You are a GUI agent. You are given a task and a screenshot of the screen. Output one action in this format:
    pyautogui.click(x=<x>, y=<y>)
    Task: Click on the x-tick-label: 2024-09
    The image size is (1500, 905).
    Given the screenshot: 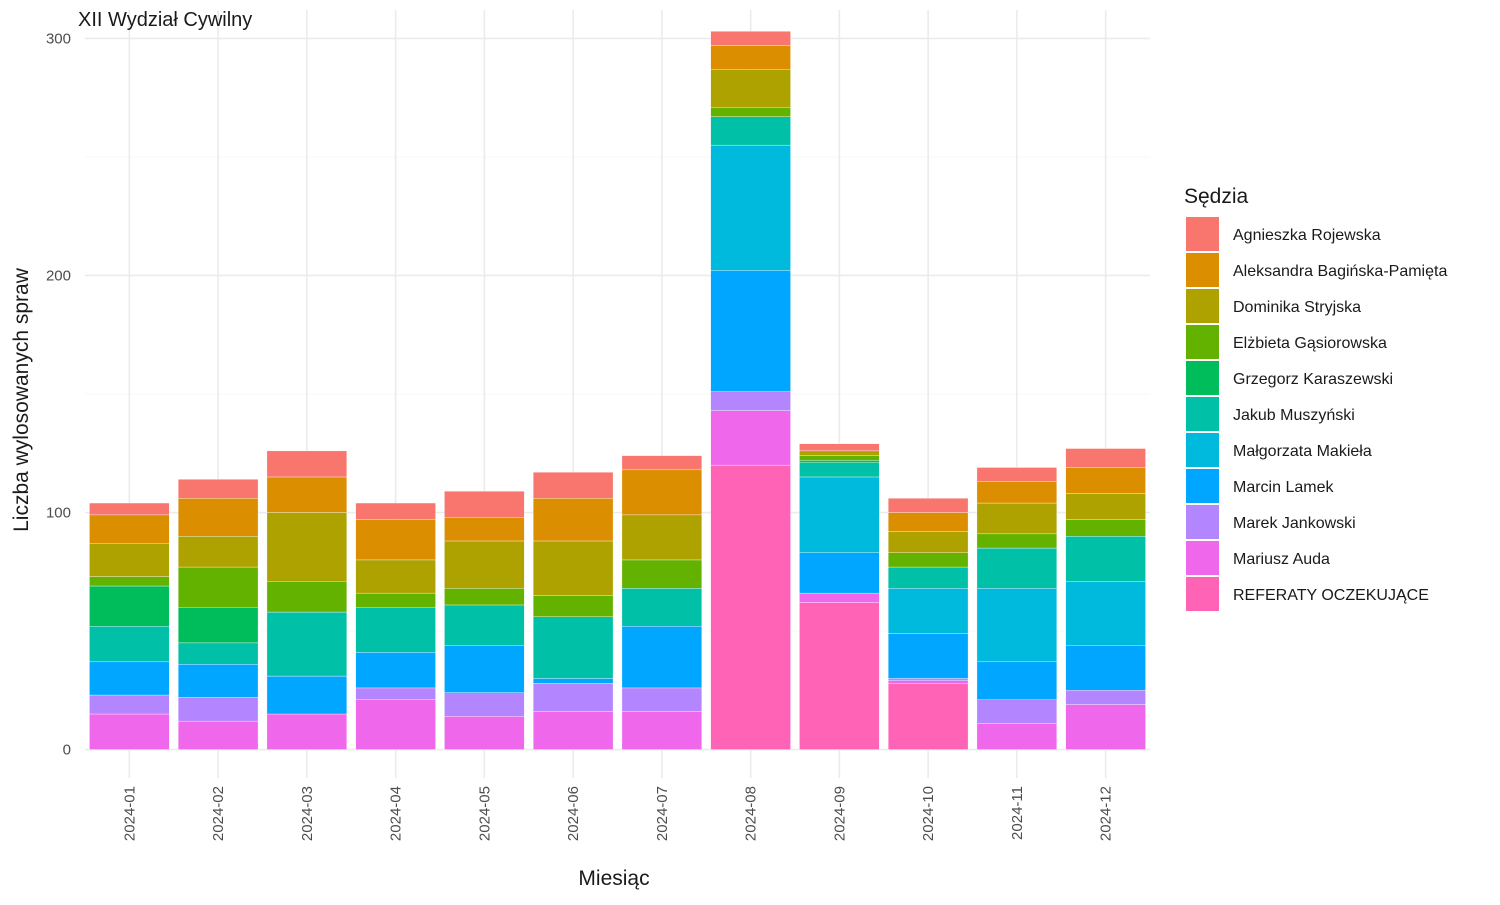 What is the action you would take?
    pyautogui.click(x=839, y=813)
    